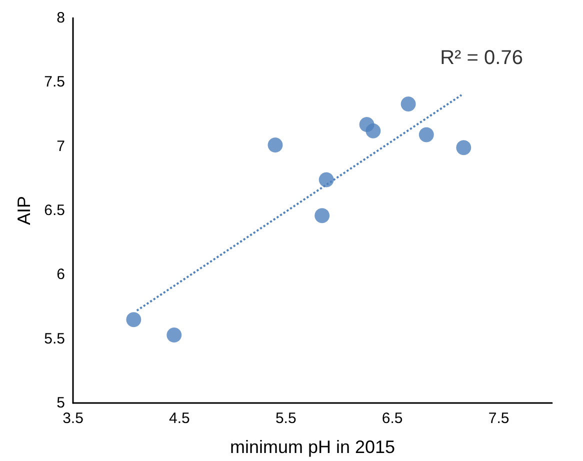  I want to click on annotation: R² = 0.76, so click(481, 58).